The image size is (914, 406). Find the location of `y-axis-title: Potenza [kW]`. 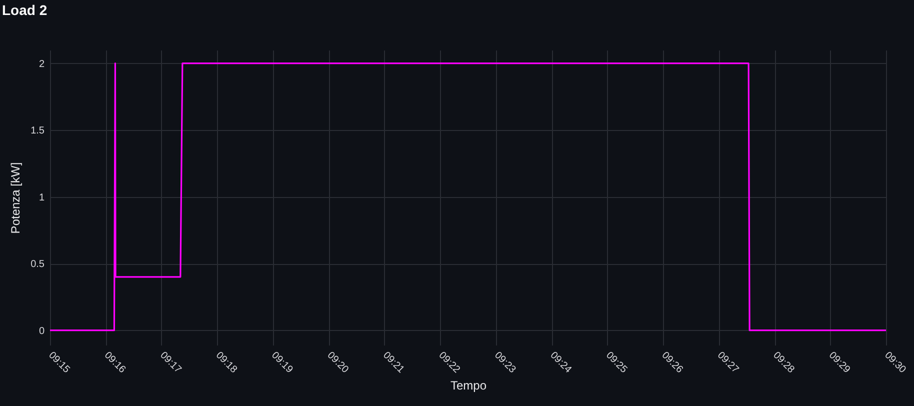

y-axis-title: Potenza [kW] is located at coordinates (15, 198).